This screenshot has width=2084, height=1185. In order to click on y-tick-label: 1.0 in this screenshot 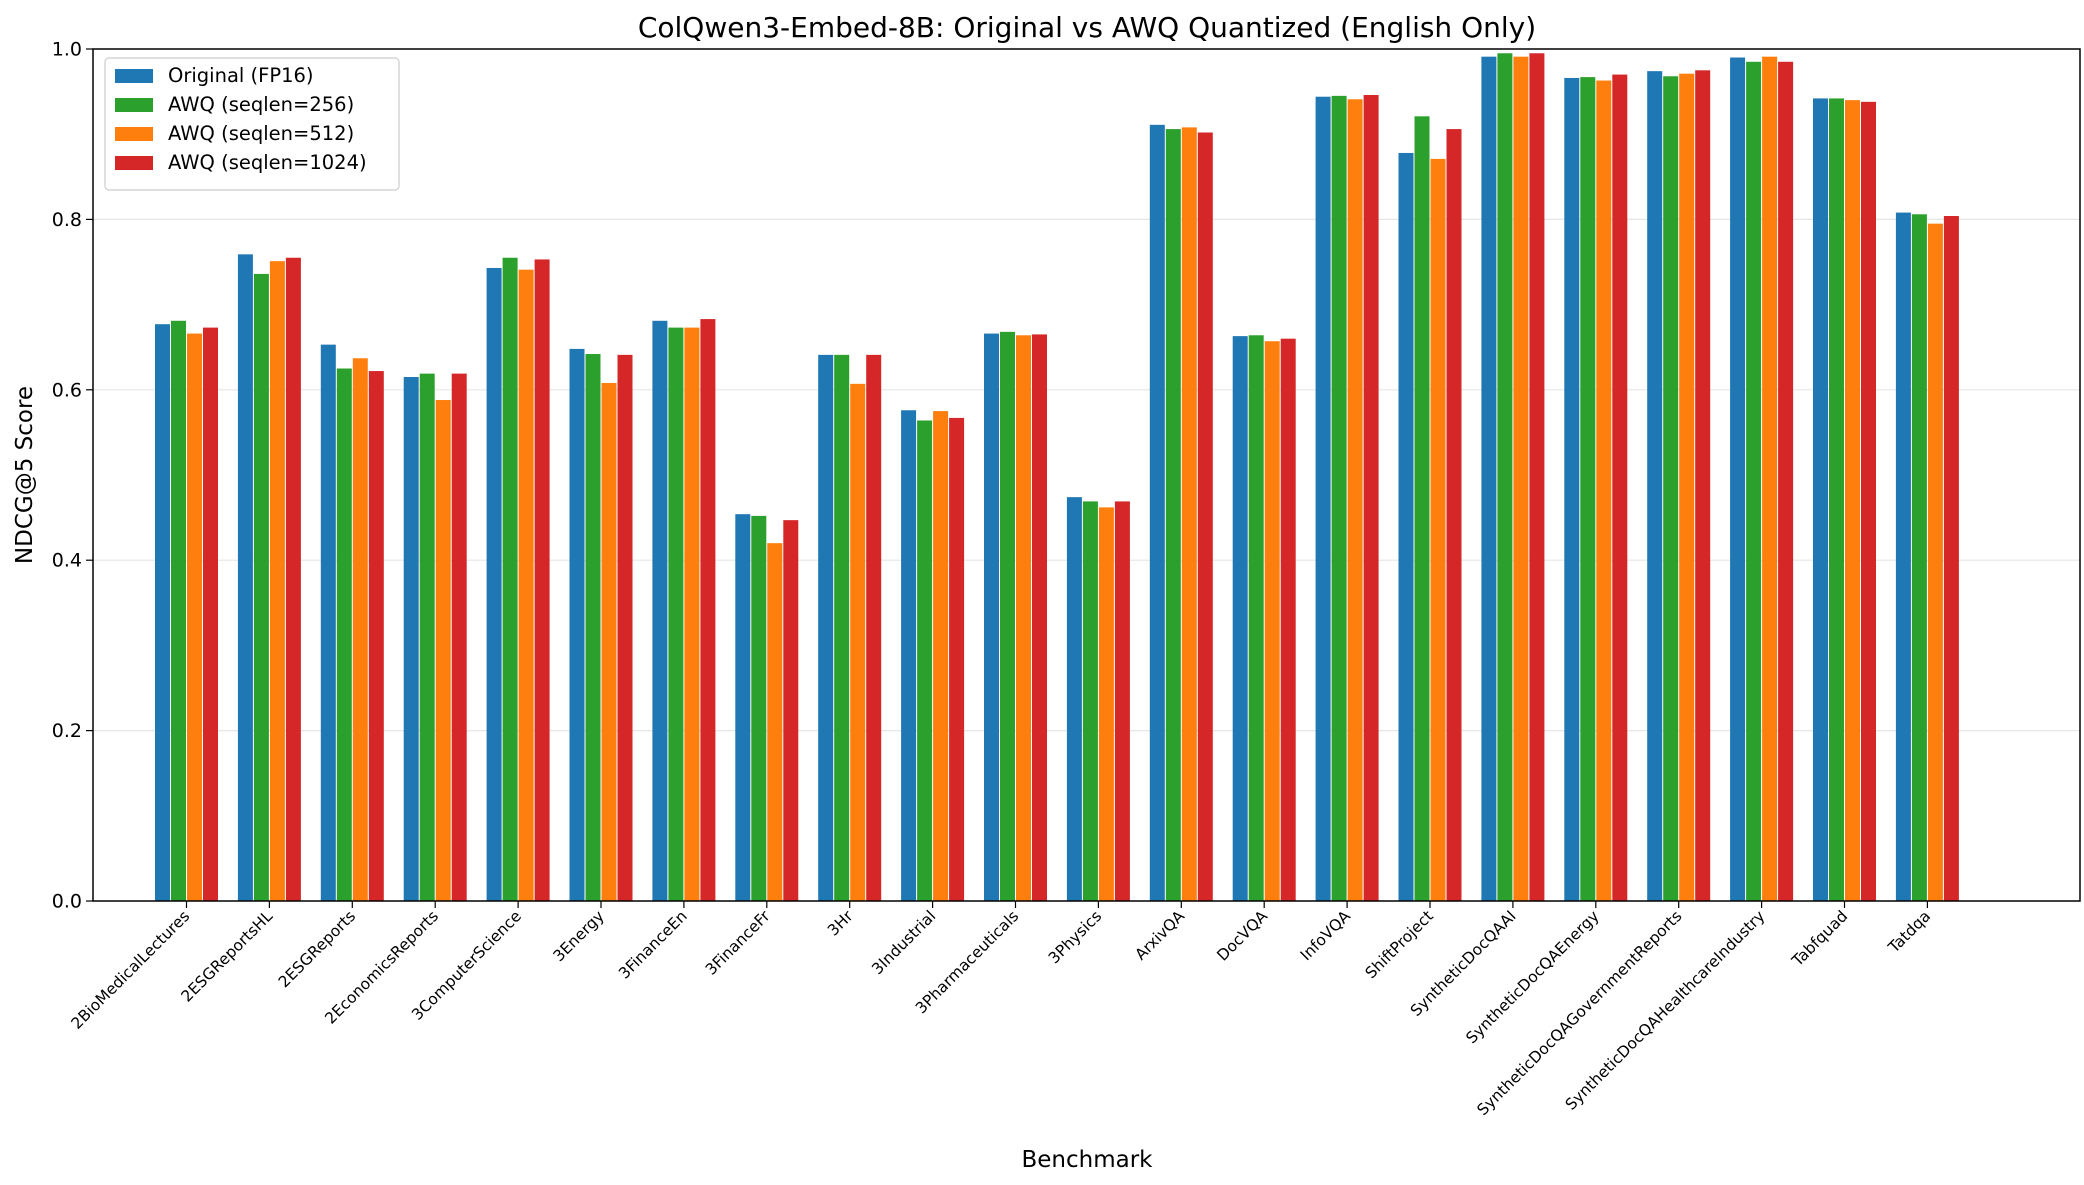, I will do `click(67, 50)`.